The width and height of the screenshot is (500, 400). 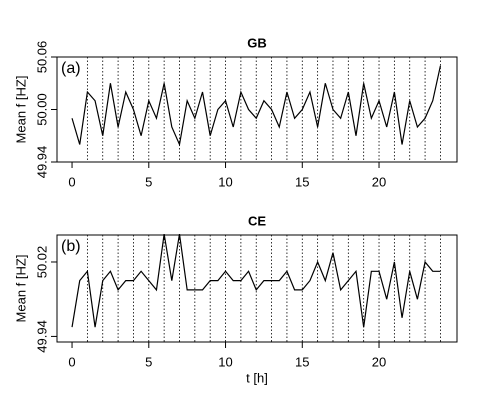 I want to click on x-axis-label: t [h], so click(x=257, y=377).